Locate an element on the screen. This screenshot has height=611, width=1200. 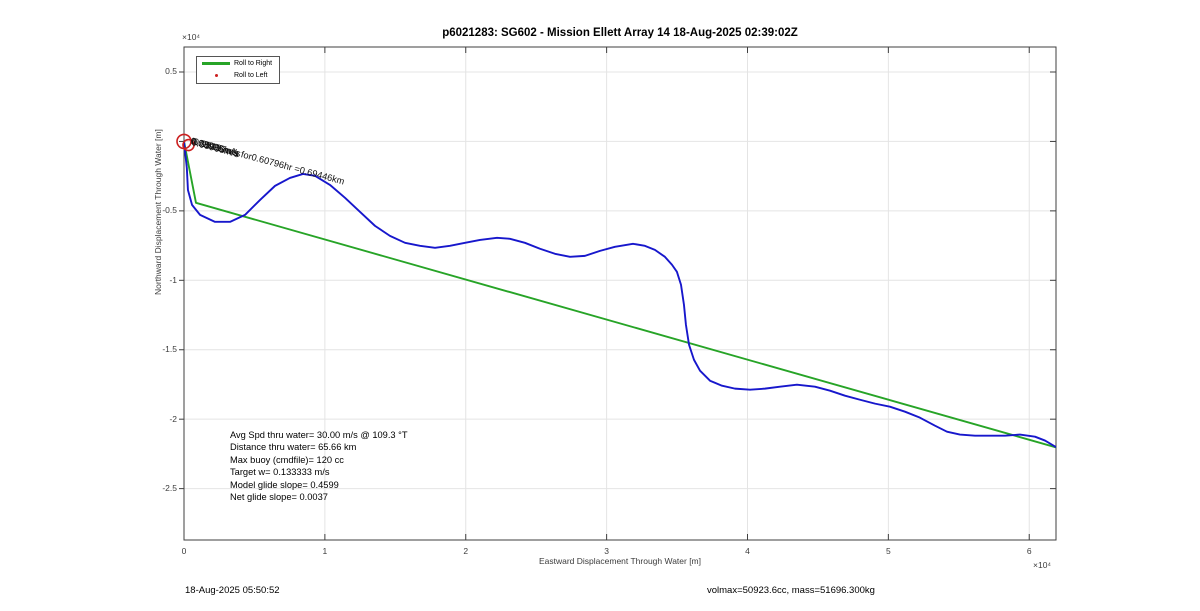
y-tick-label: -2 is located at coordinates (173, 418).